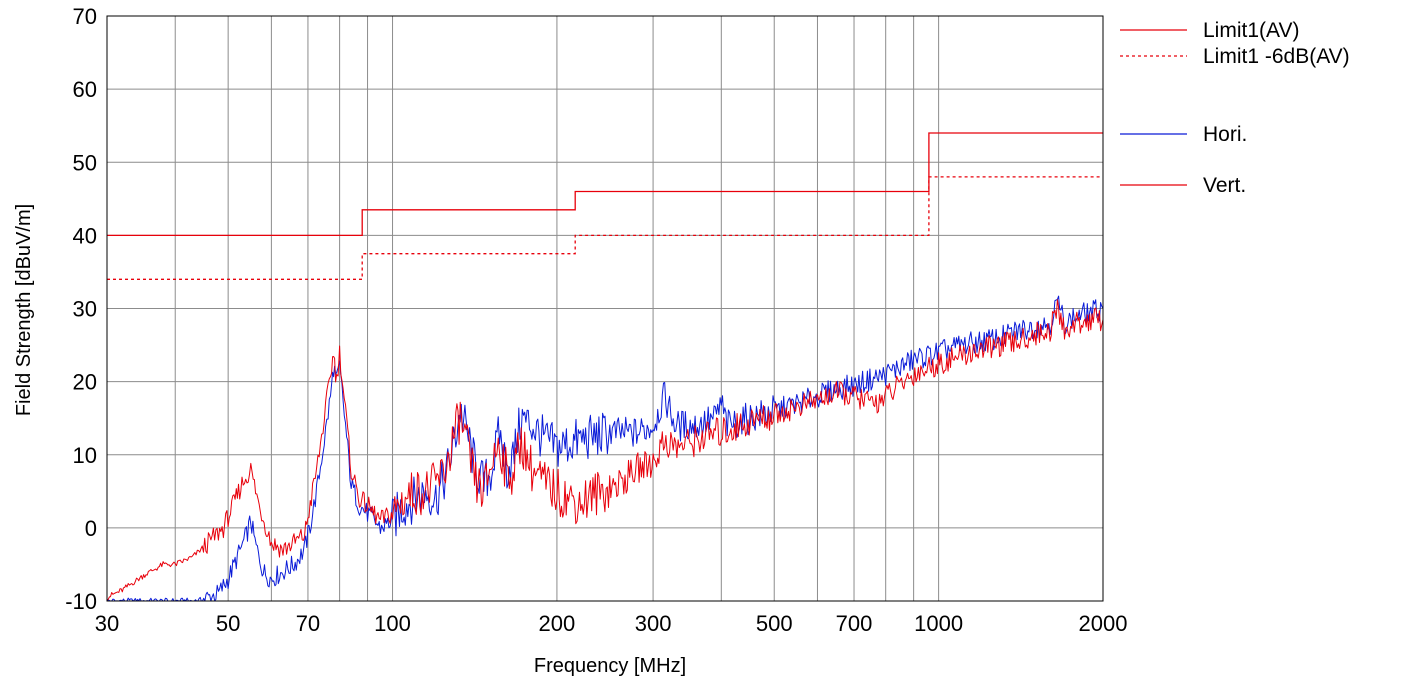  I want to click on legend: Limit1(AV) Limit1 -6dB(AV) Hori. Vert., so click(1235, 108).